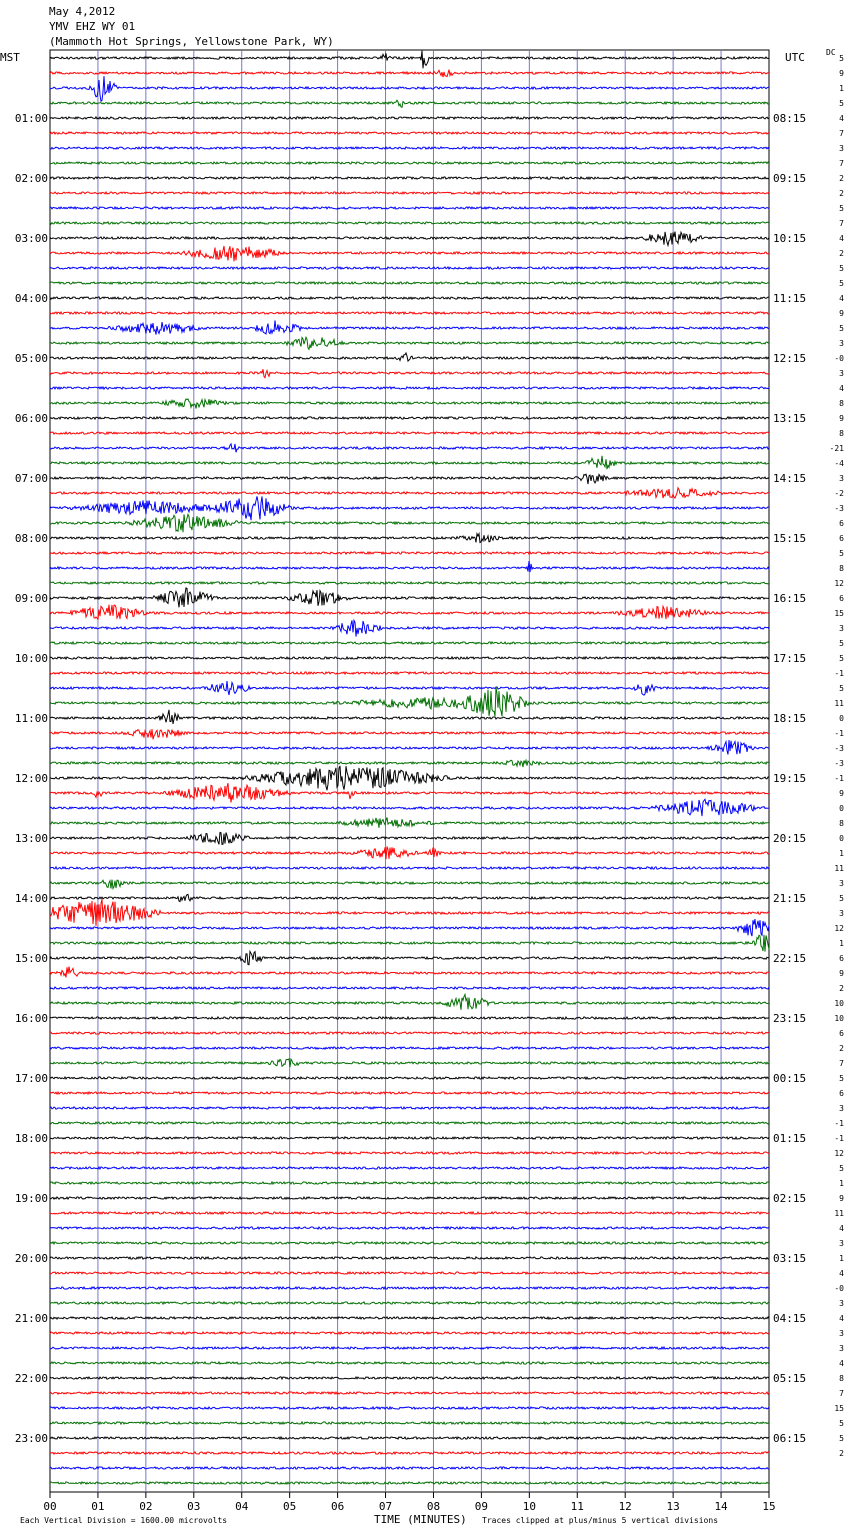 The height and width of the screenshot is (1534, 850). I want to click on utc-hour-label: 11:15, so click(789, 298).